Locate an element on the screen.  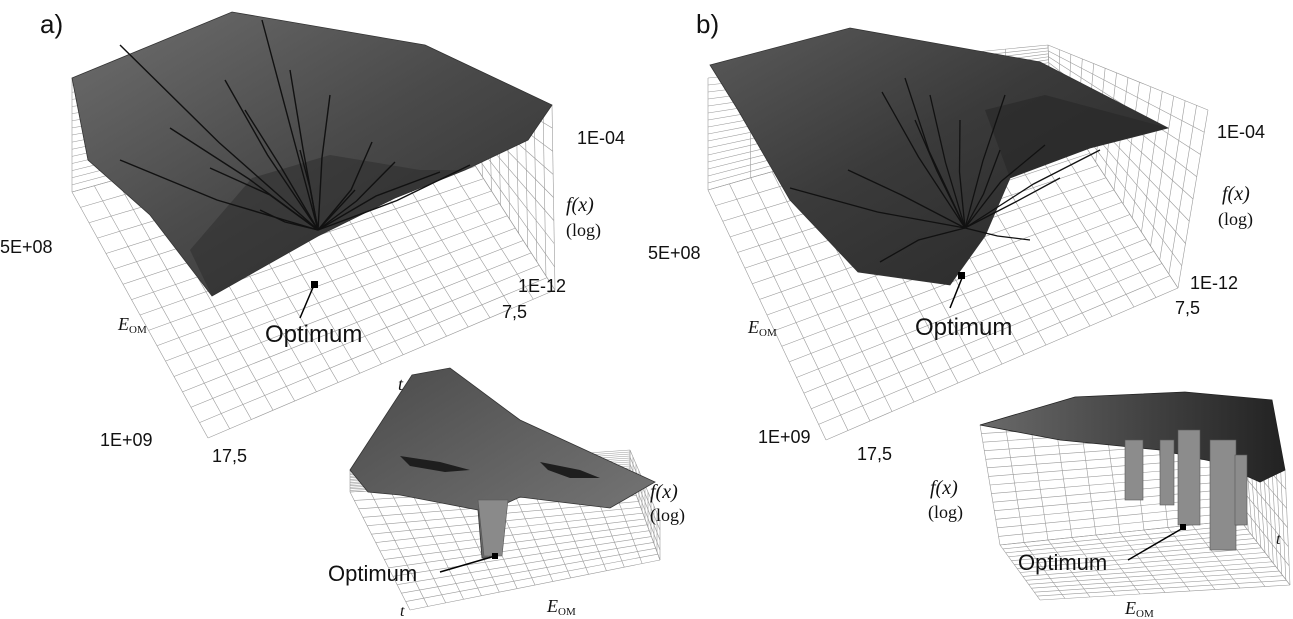
panel-a-inset-optimum-marker is located at coordinates (495, 556).